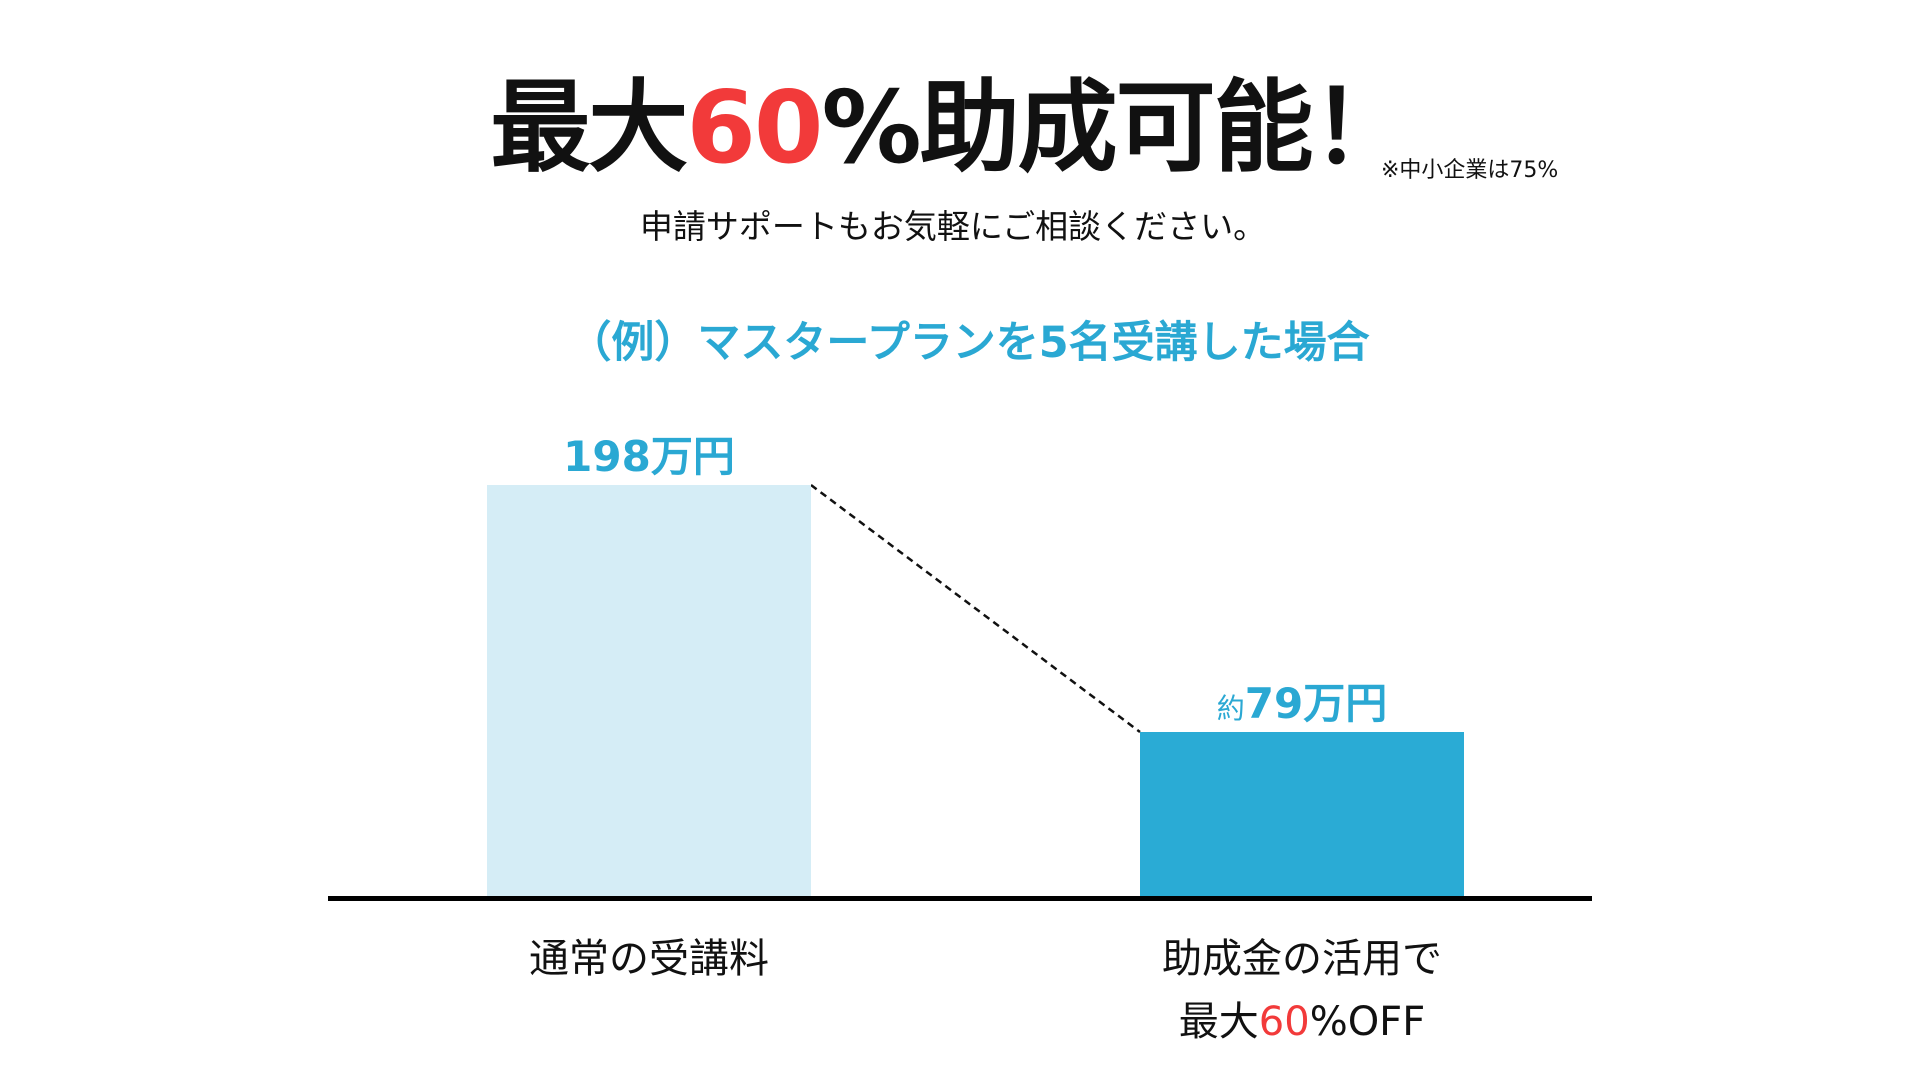  I want to click on bar-regular-fee, so click(649, 690).